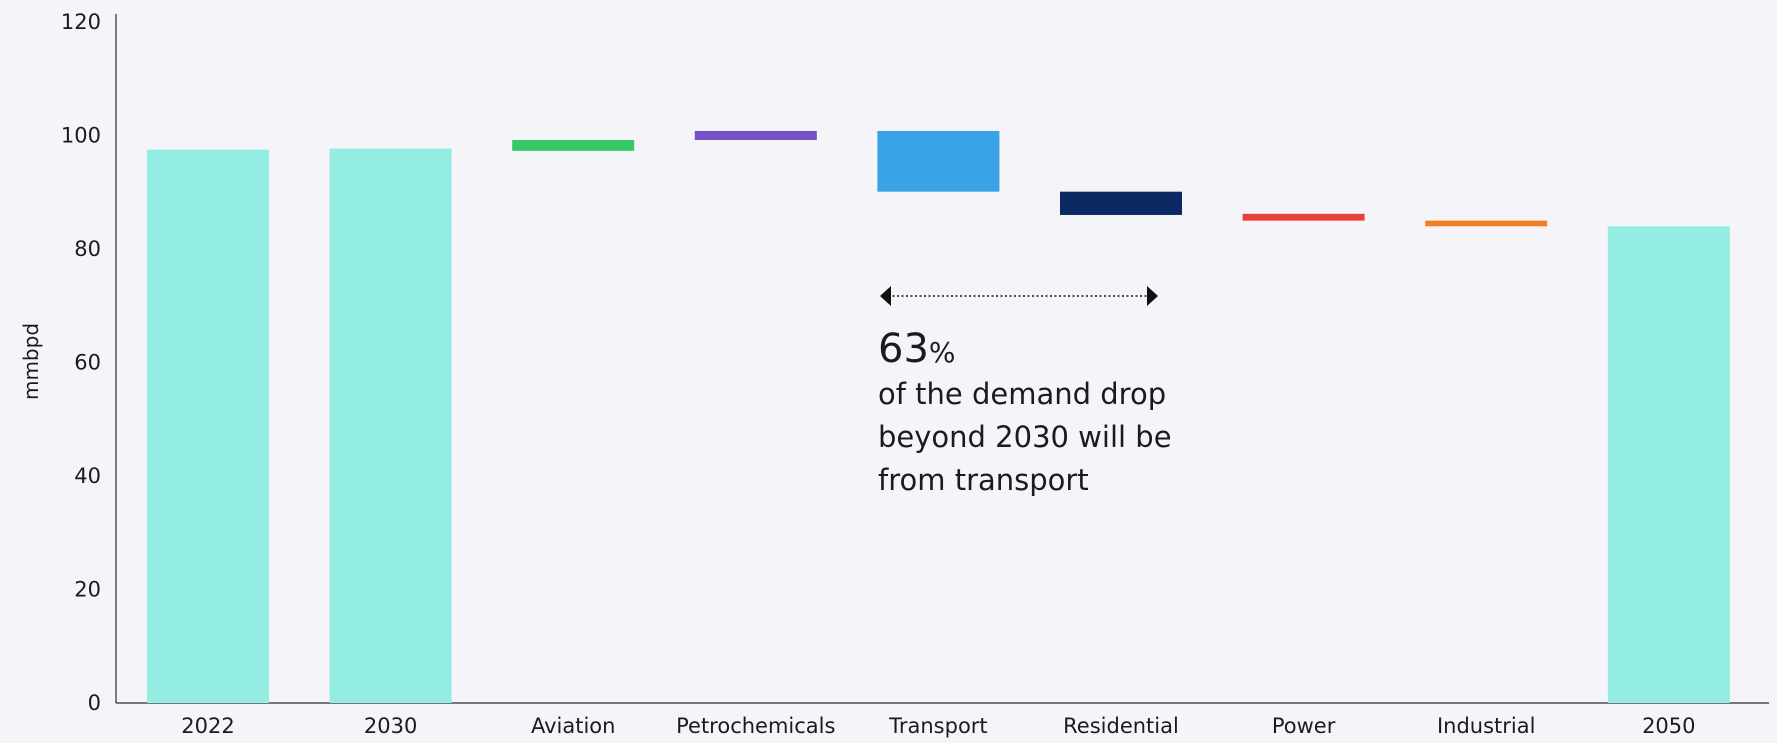  Describe the element at coordinates (208, 426) in the screenshot. I see `bar-2022` at that location.